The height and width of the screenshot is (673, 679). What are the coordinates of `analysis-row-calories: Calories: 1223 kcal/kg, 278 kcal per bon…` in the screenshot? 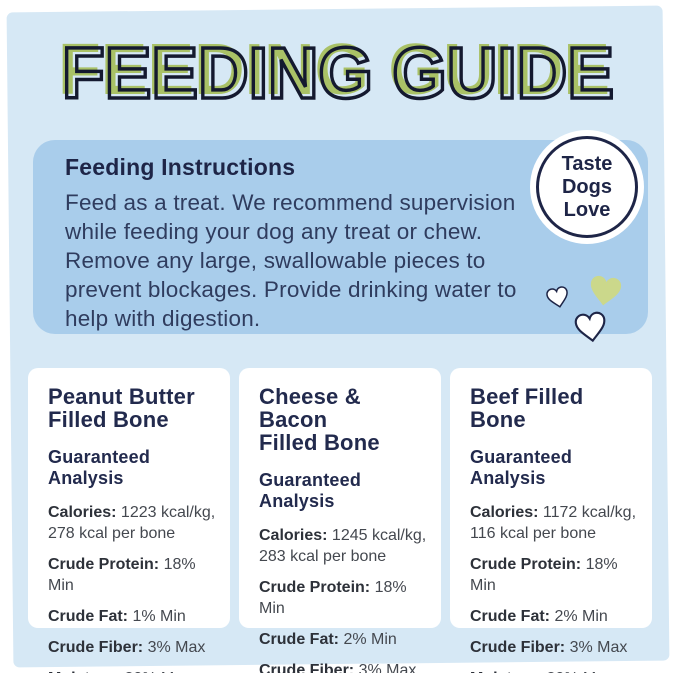 It's located at (132, 523).